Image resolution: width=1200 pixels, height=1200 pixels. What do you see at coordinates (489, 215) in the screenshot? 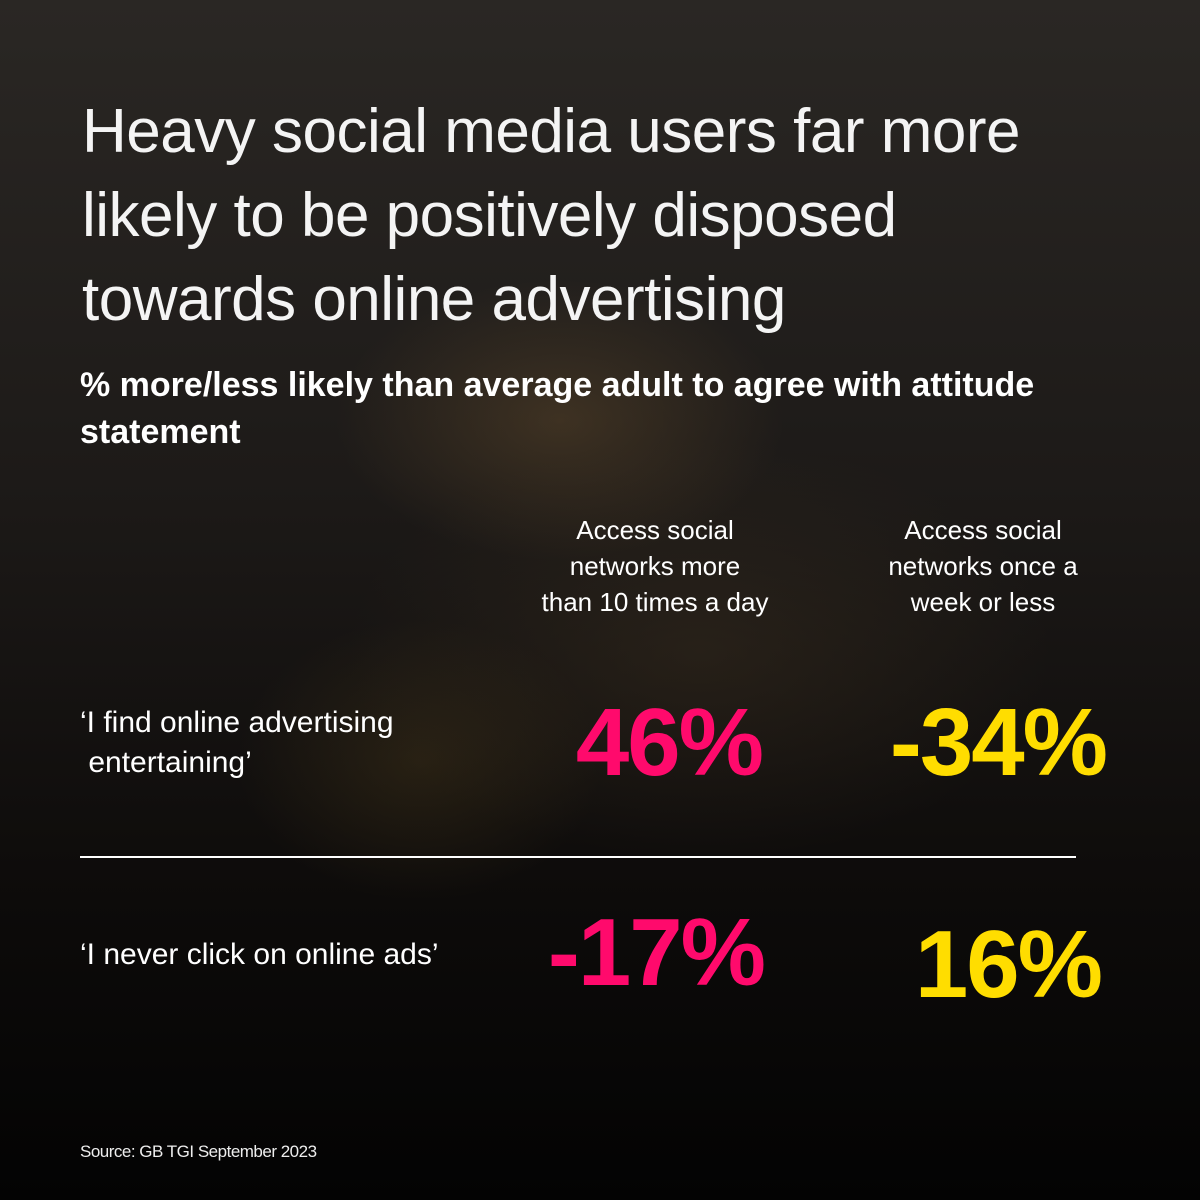
I see `title-line: likely to be positively disposed` at bounding box center [489, 215].